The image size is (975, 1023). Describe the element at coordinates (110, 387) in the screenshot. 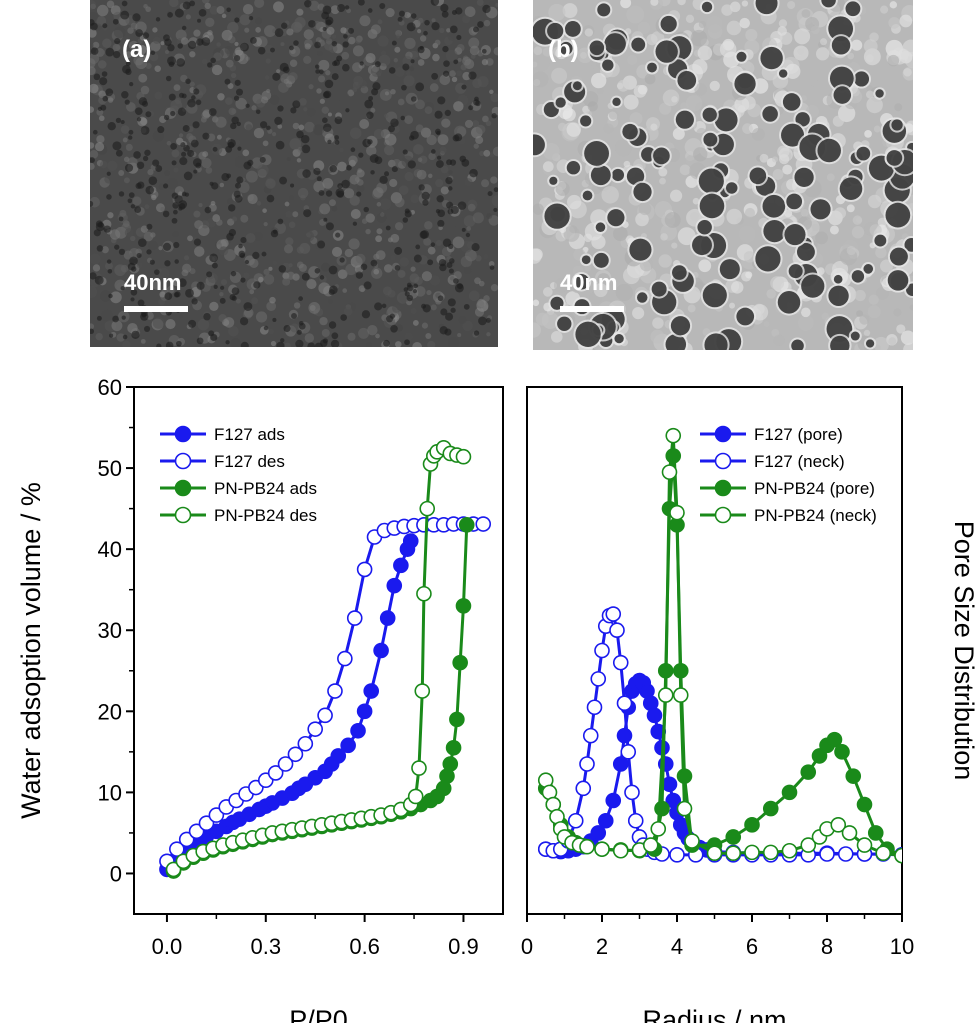

I see `y-tick-label: 60` at that location.